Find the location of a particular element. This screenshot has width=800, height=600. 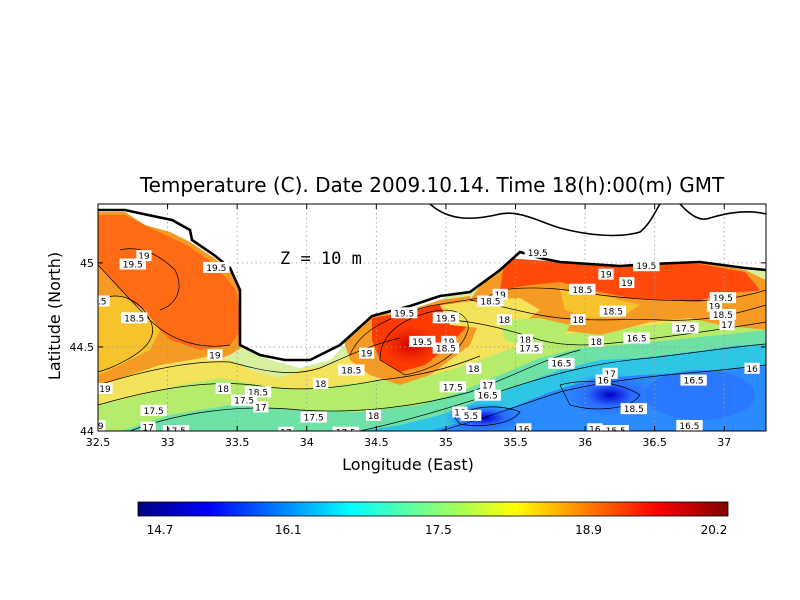

y-tick-label: 44.5 is located at coordinates (82, 347).